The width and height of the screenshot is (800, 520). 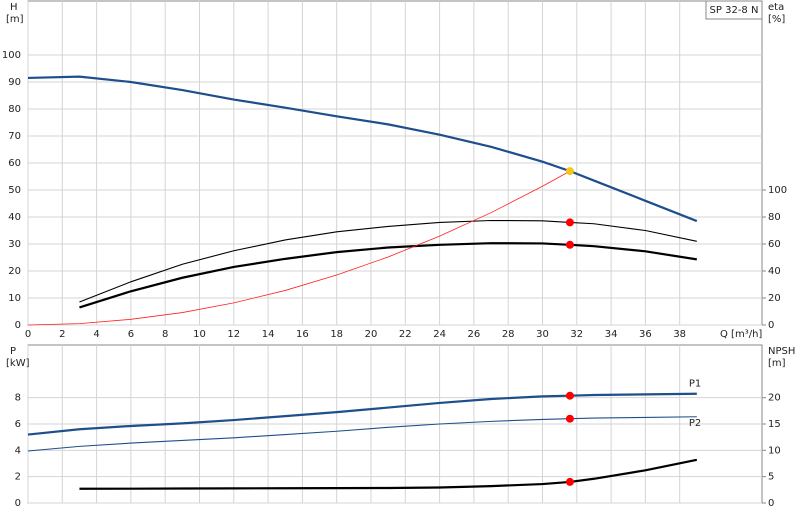 I want to click on y-tick-label: 2, so click(x=18, y=477).